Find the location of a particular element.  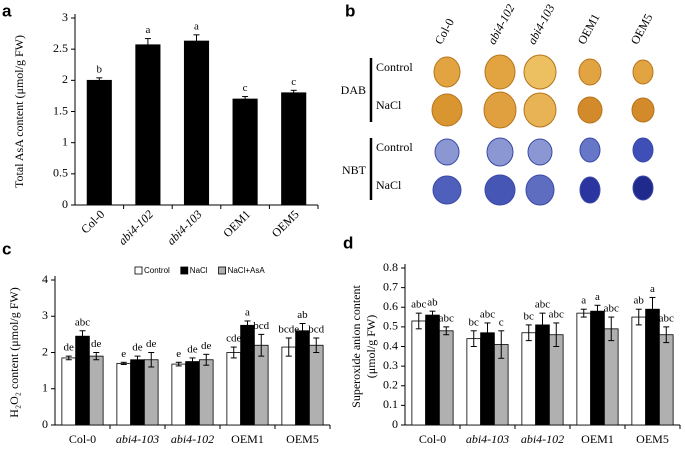

column-label: OEM1 is located at coordinates (589, 28).